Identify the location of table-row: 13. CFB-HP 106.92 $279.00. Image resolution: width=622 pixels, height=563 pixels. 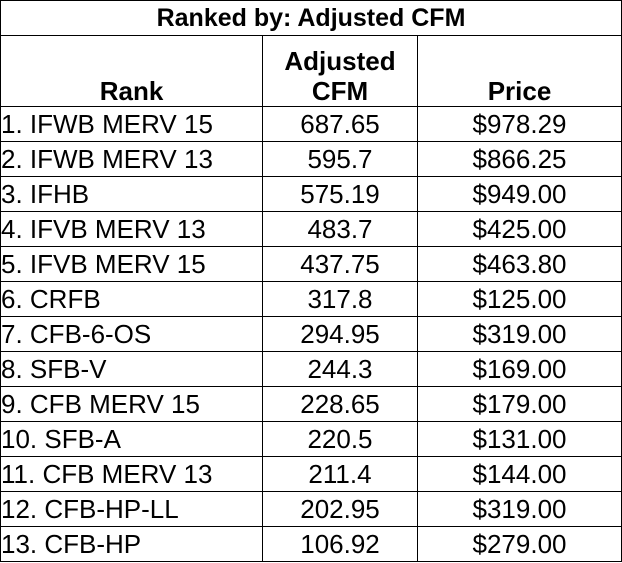
(311, 544).